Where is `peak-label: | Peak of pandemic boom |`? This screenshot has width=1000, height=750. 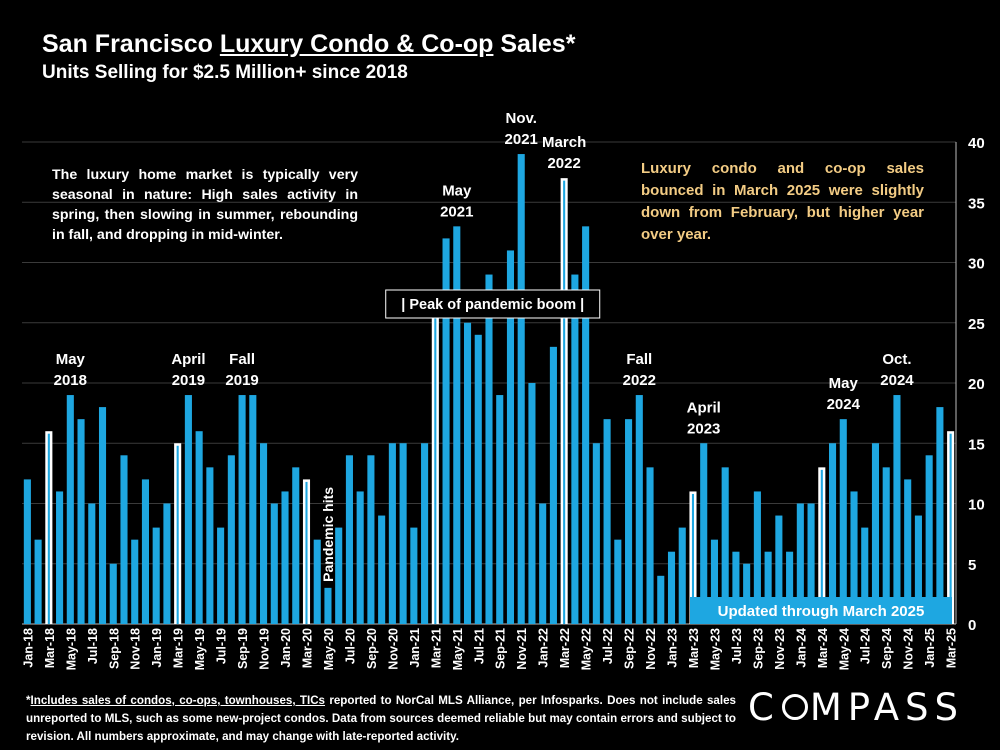
peak-label: | Peak of pandemic boom | is located at coordinates (492, 305).